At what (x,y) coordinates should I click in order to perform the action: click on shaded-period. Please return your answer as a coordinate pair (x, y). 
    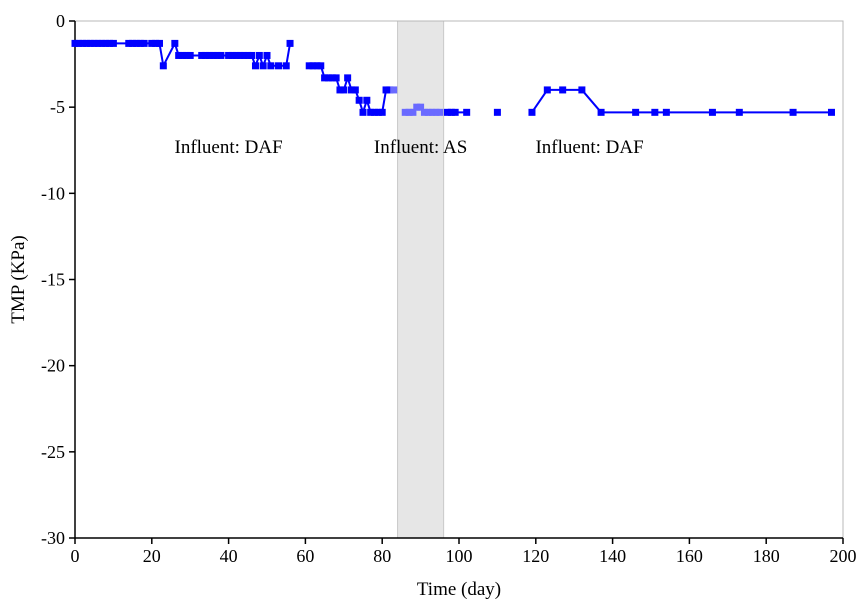
    Looking at the image, I should click on (421, 279).